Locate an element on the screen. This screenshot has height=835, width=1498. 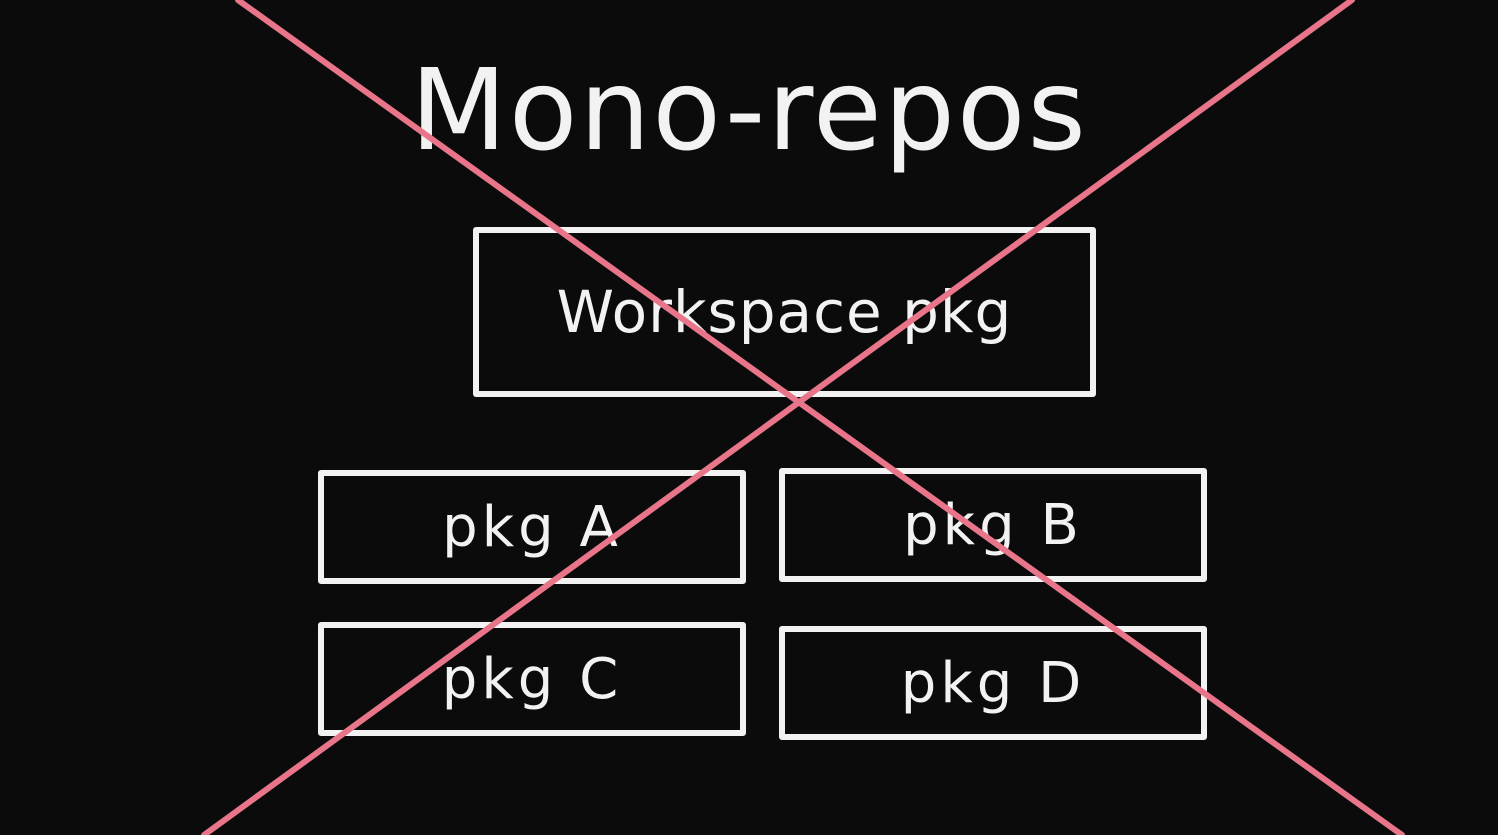
pkg-a-box: pkg A is located at coordinates (532, 527).